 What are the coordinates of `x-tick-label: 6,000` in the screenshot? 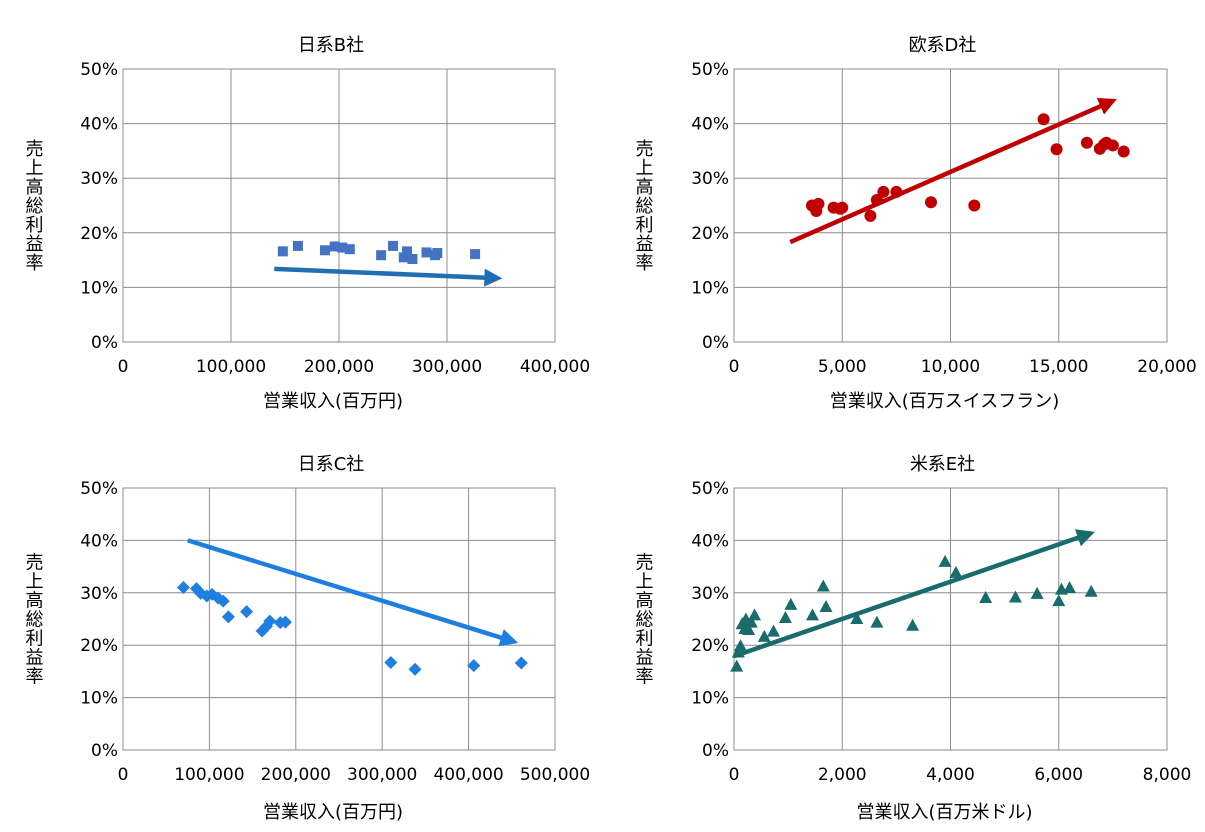 It's located at (1058, 775).